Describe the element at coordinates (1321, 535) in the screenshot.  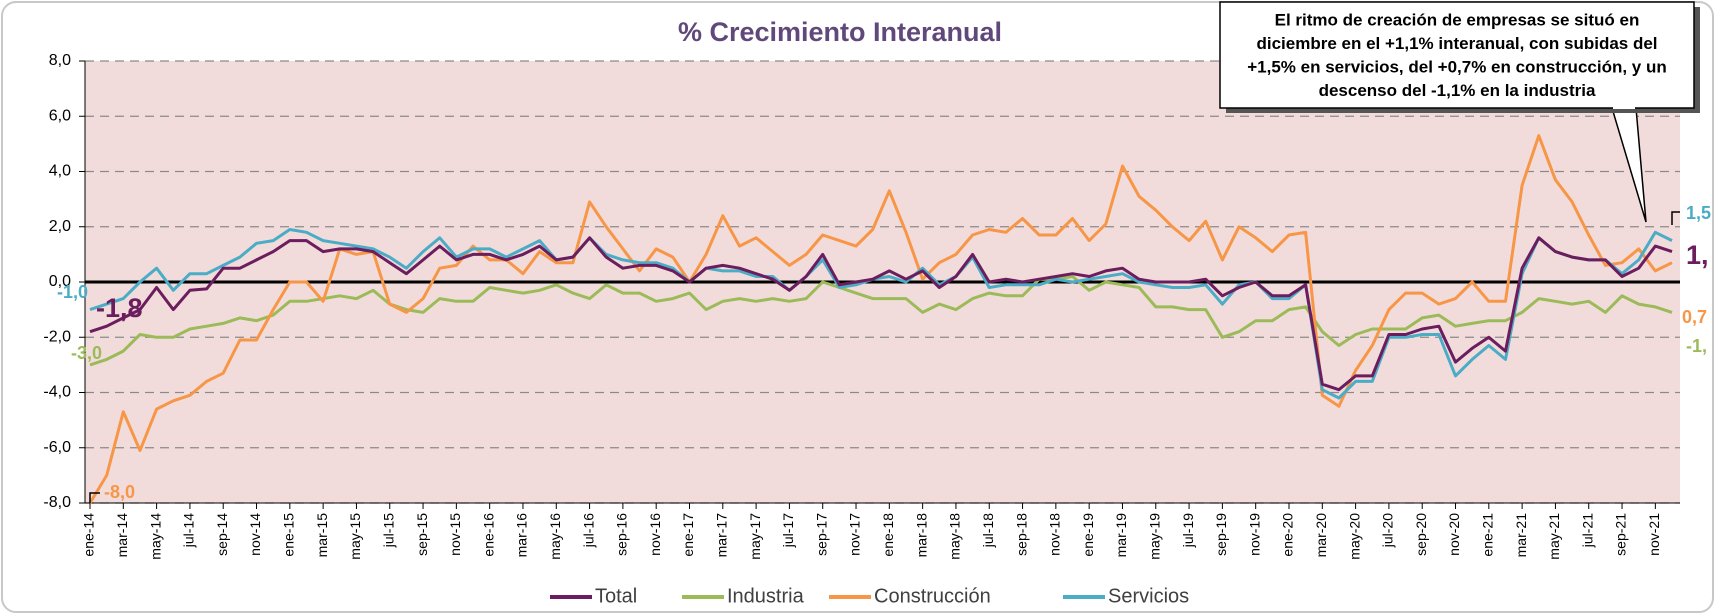
I see `x-tick-label: mar-20` at that location.